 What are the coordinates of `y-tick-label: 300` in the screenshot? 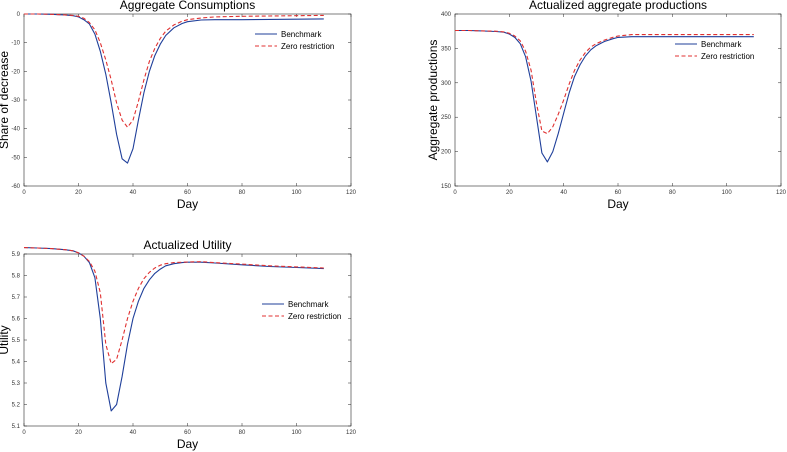 It's located at (446, 84).